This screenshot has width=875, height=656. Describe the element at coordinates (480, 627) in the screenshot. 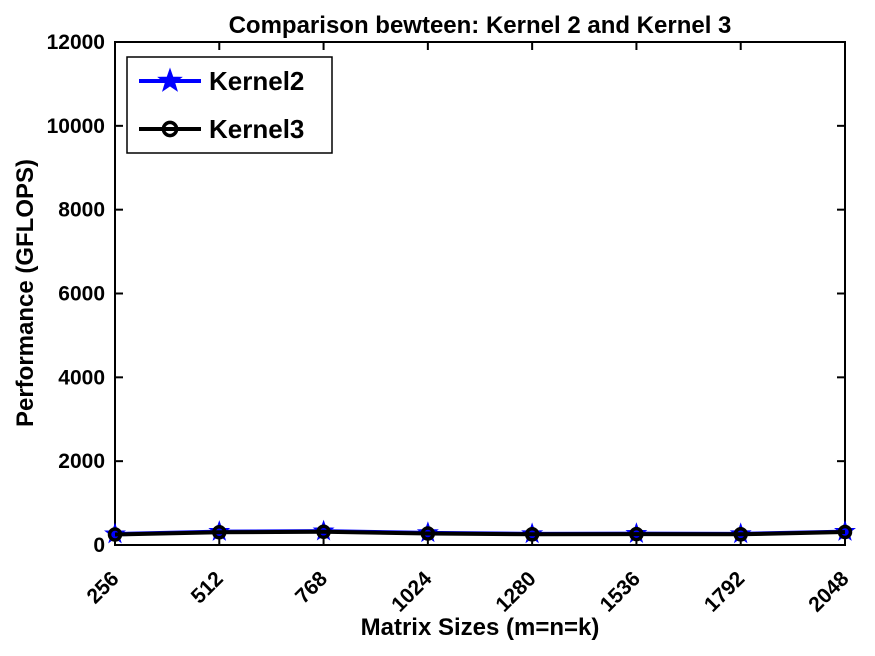

I see `x-axis-label: Matrix Sizes (m=n=k)` at that location.